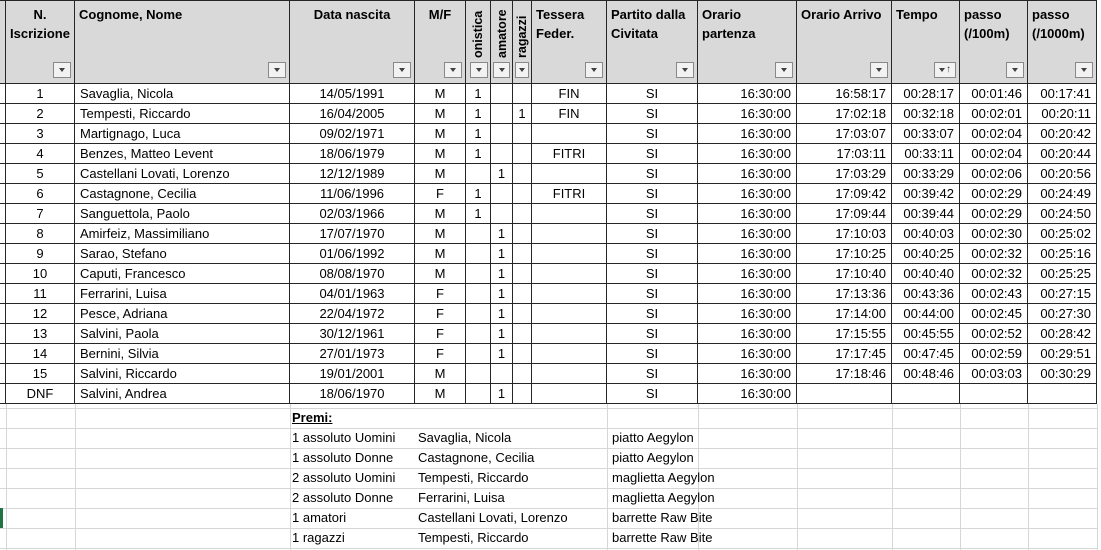 The image size is (1101, 550). I want to click on cell-cognome-nome: Salvini, Riccardo, so click(182, 374).